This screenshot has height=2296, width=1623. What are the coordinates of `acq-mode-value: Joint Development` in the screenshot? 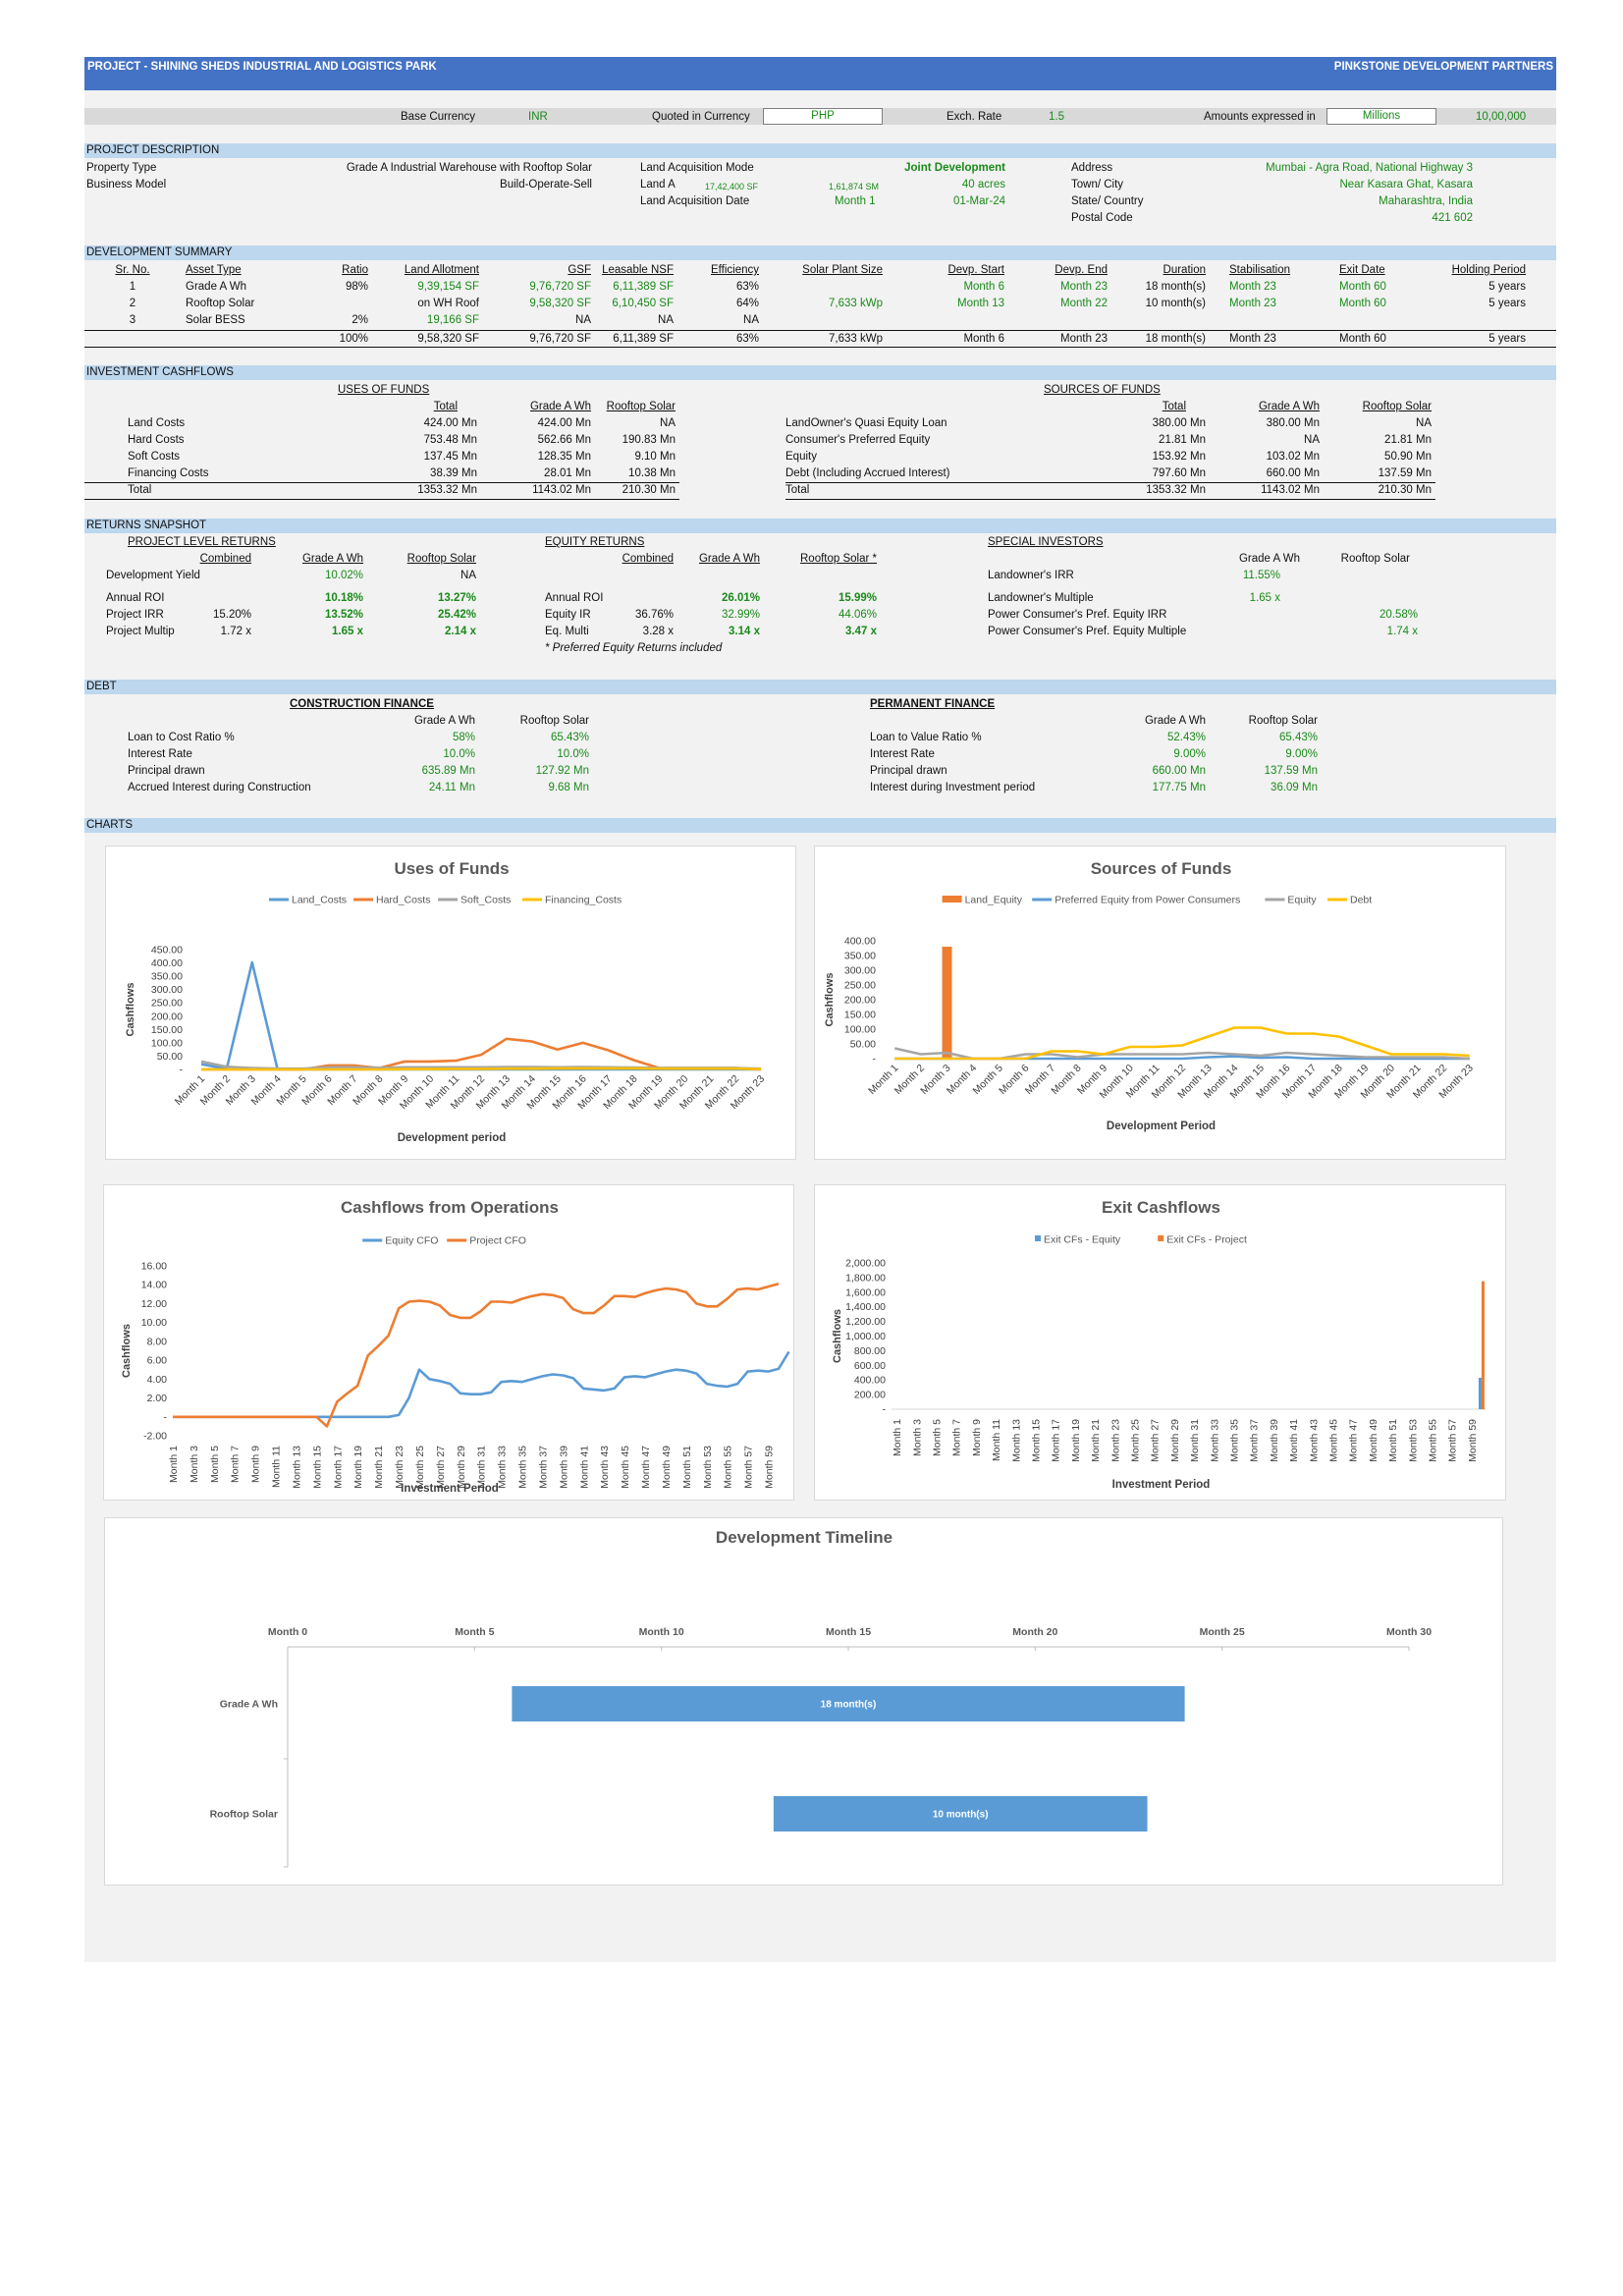 It's located at (954, 168).